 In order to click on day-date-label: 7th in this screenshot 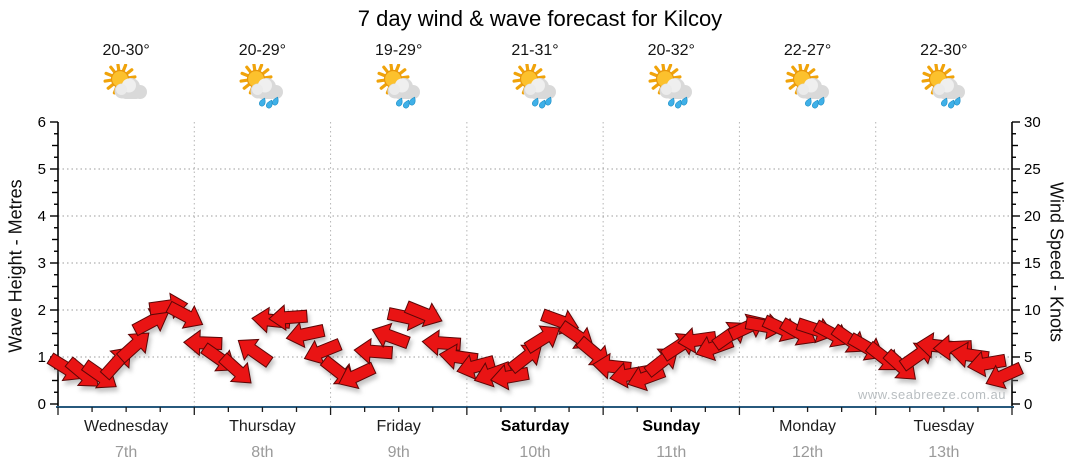, I will do `click(126, 452)`.